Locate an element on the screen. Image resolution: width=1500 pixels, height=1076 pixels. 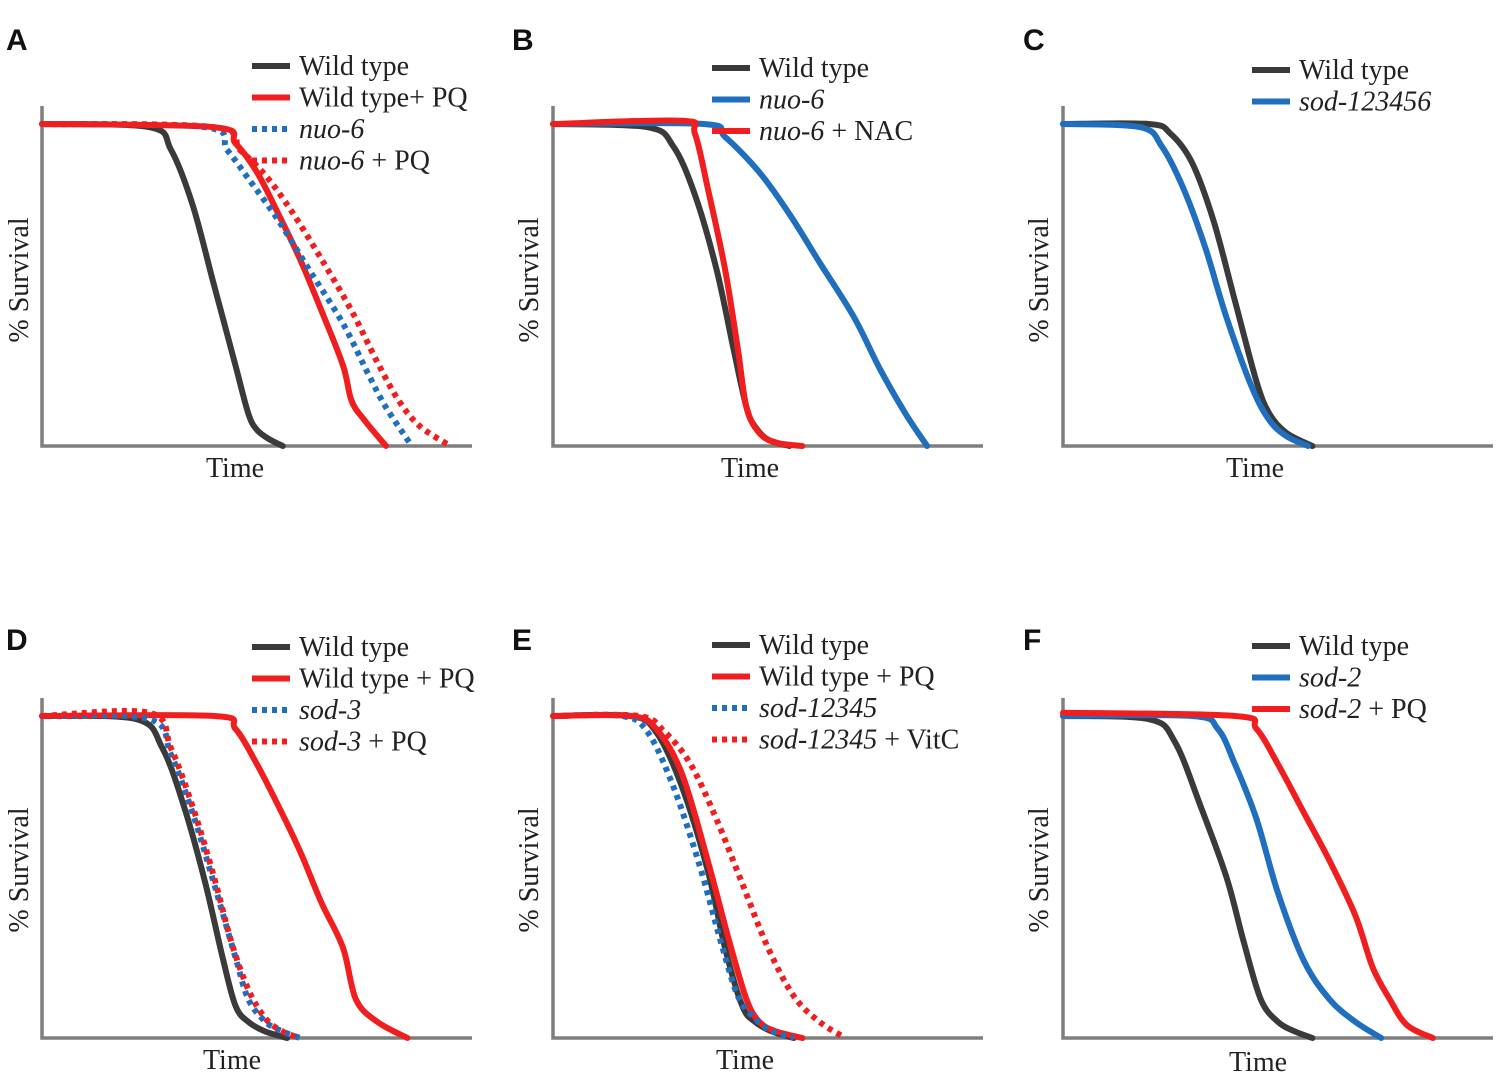
legend-label: sod-3 + PQ is located at coordinates (363, 742).